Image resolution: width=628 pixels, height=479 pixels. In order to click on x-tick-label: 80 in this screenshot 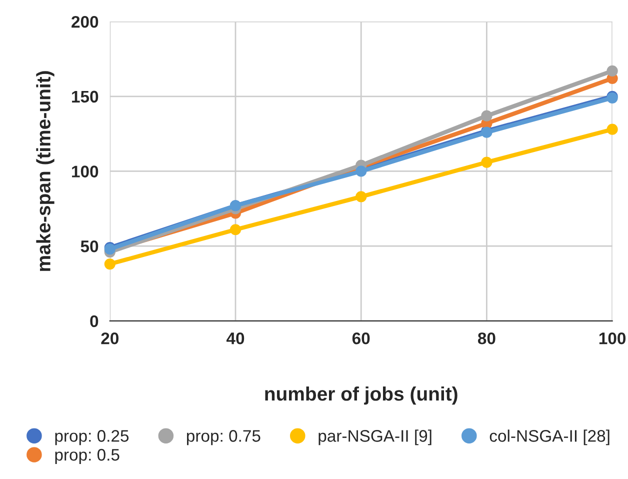, I will do `click(487, 338)`.